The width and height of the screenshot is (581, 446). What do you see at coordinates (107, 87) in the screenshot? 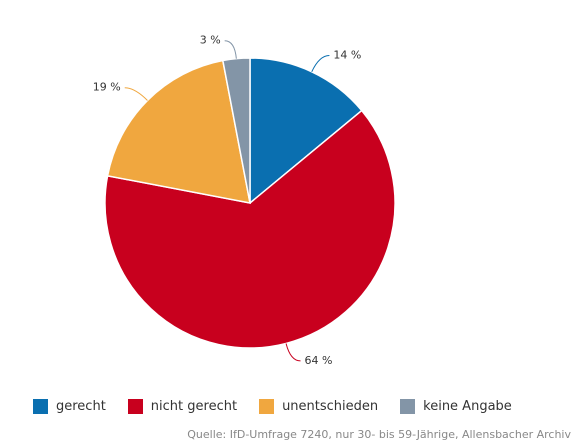
I see `data-label: 19 %` at bounding box center [107, 87].